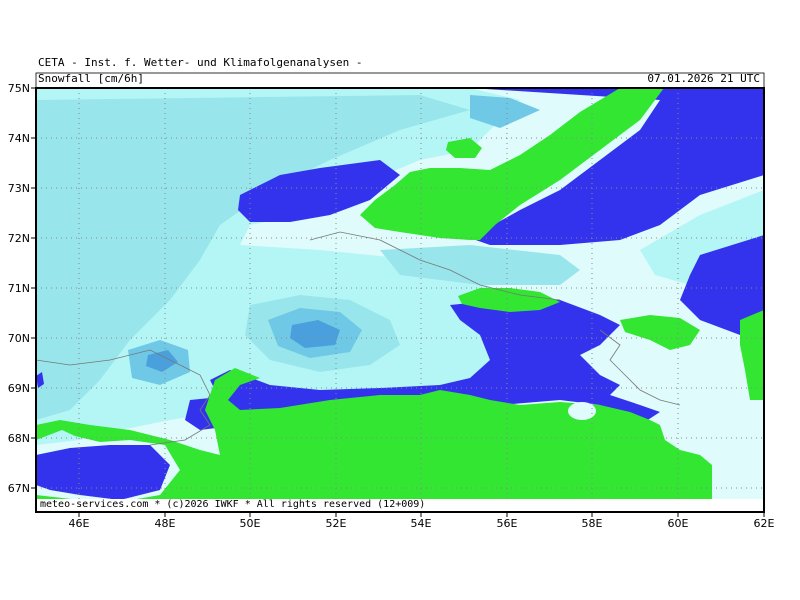 This screenshot has height=600, width=800. Describe the element at coordinates (315, 334) in the screenshot. I see `snowfall-heaviest-center` at that location.